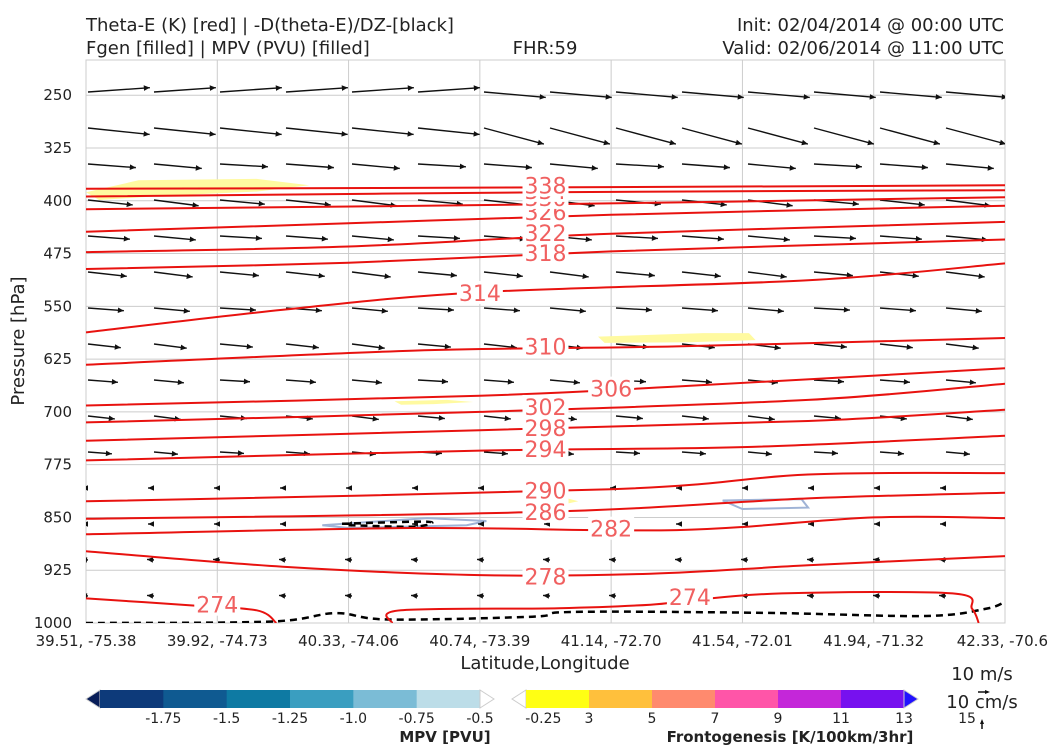  Describe the element at coordinates (53, 623) in the screenshot. I see `y-tick-label: 1000` at that location.